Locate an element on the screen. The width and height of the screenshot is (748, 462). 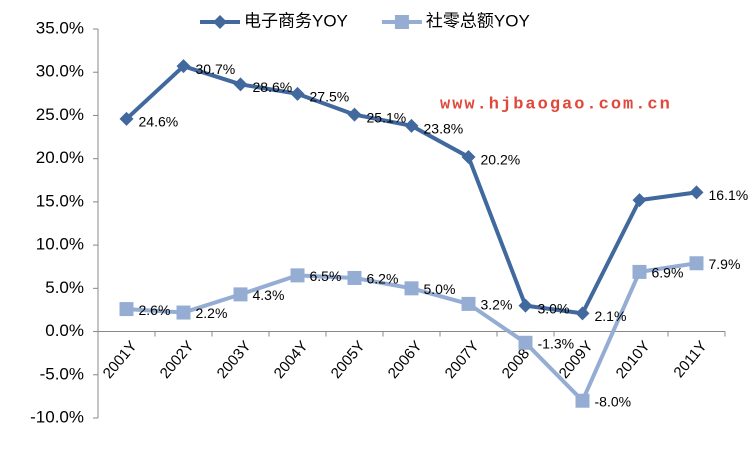
y-tick-label: 35.0% is located at coordinates (60, 27).